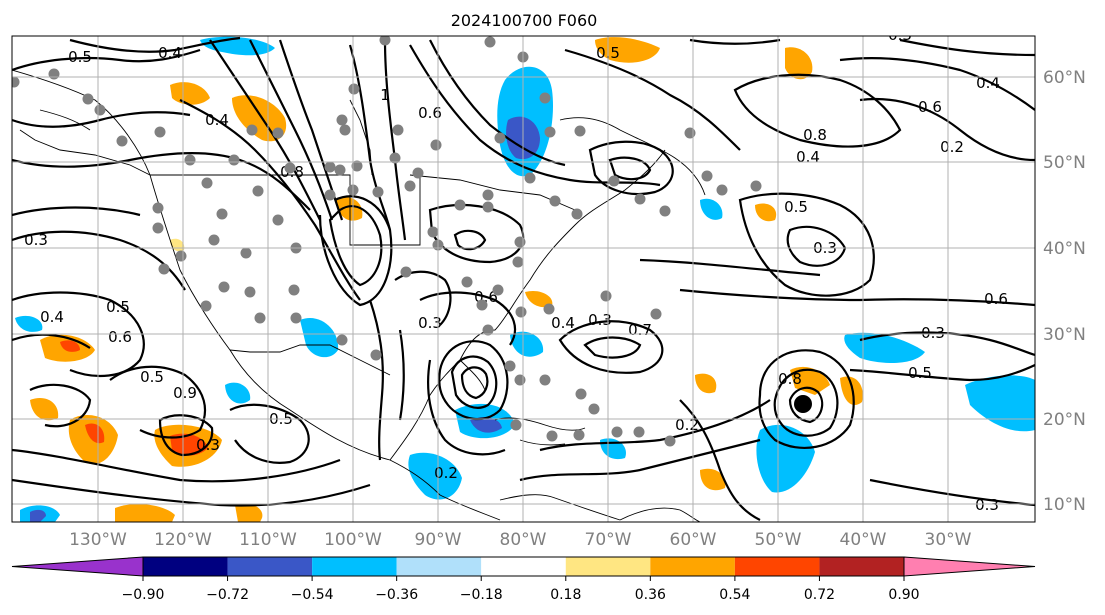 The width and height of the screenshot is (1105, 615). Describe the element at coordinates (565, 595) in the screenshot. I see `colorbar-tick-label: 0.18` at that location.